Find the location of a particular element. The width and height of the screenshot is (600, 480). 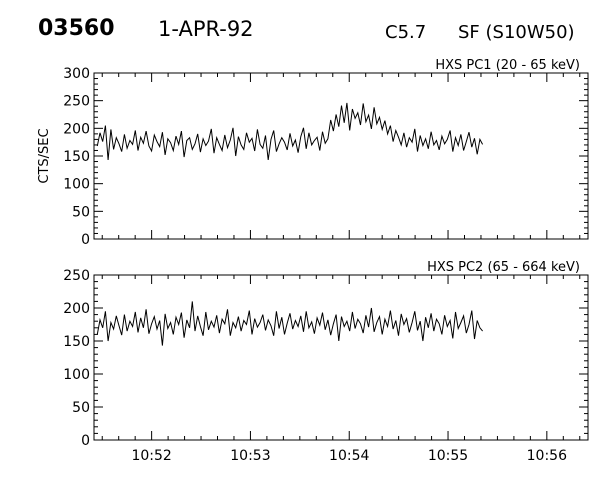

event-date: 1-APR-92 is located at coordinates (206, 29).